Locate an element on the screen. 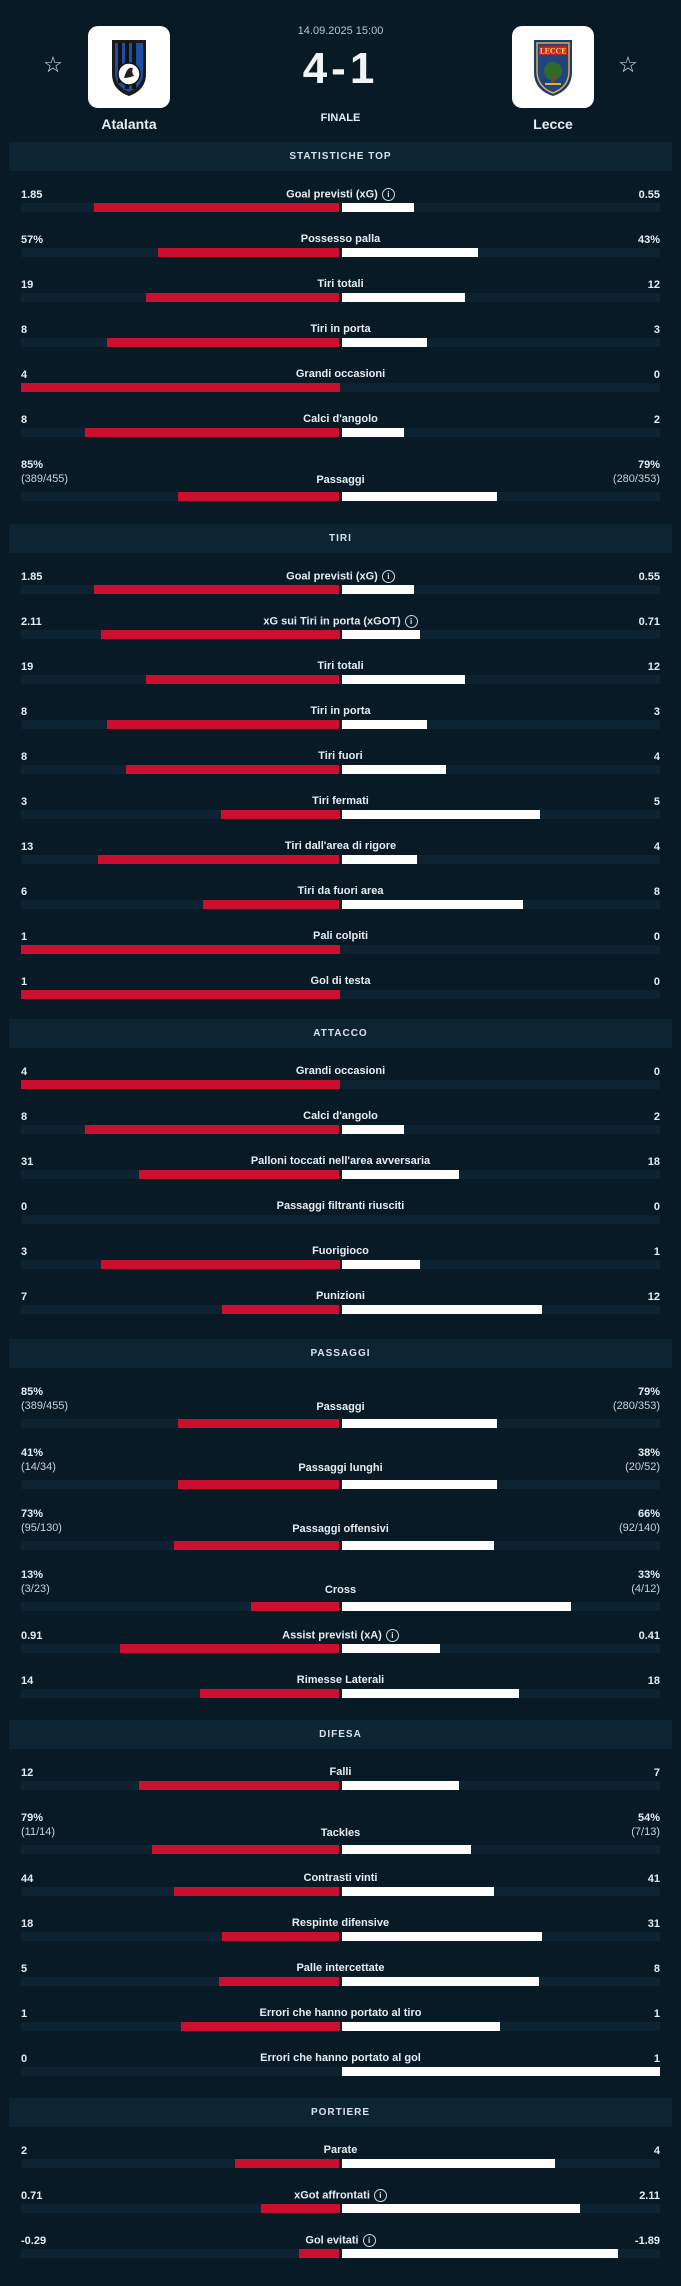 This screenshot has height=2286, width=681. stat-label-text: Tiri totali is located at coordinates (340, 666).